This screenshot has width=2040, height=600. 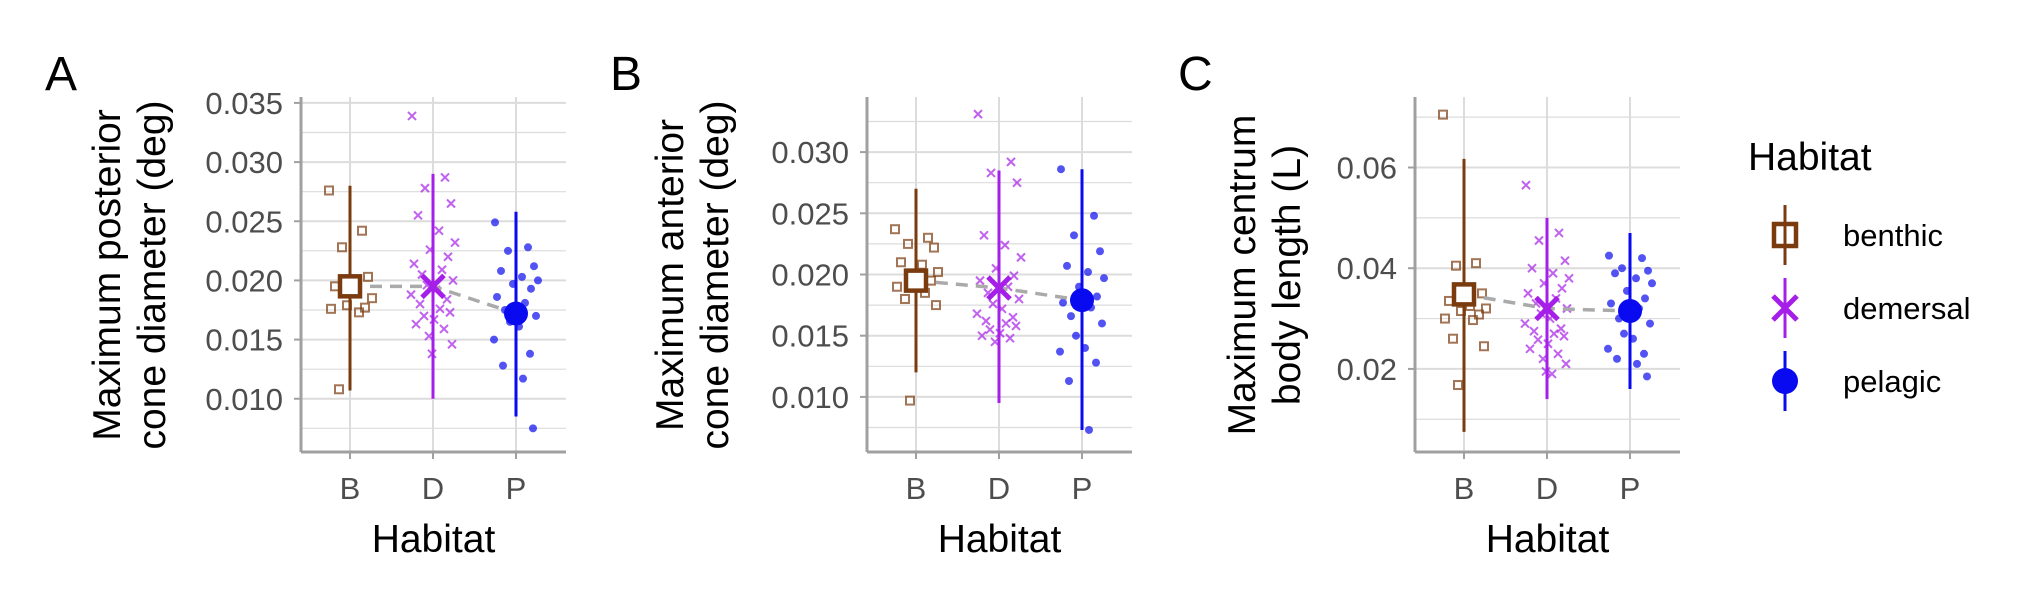 I want to click on panel-label: A, so click(x=61, y=74).